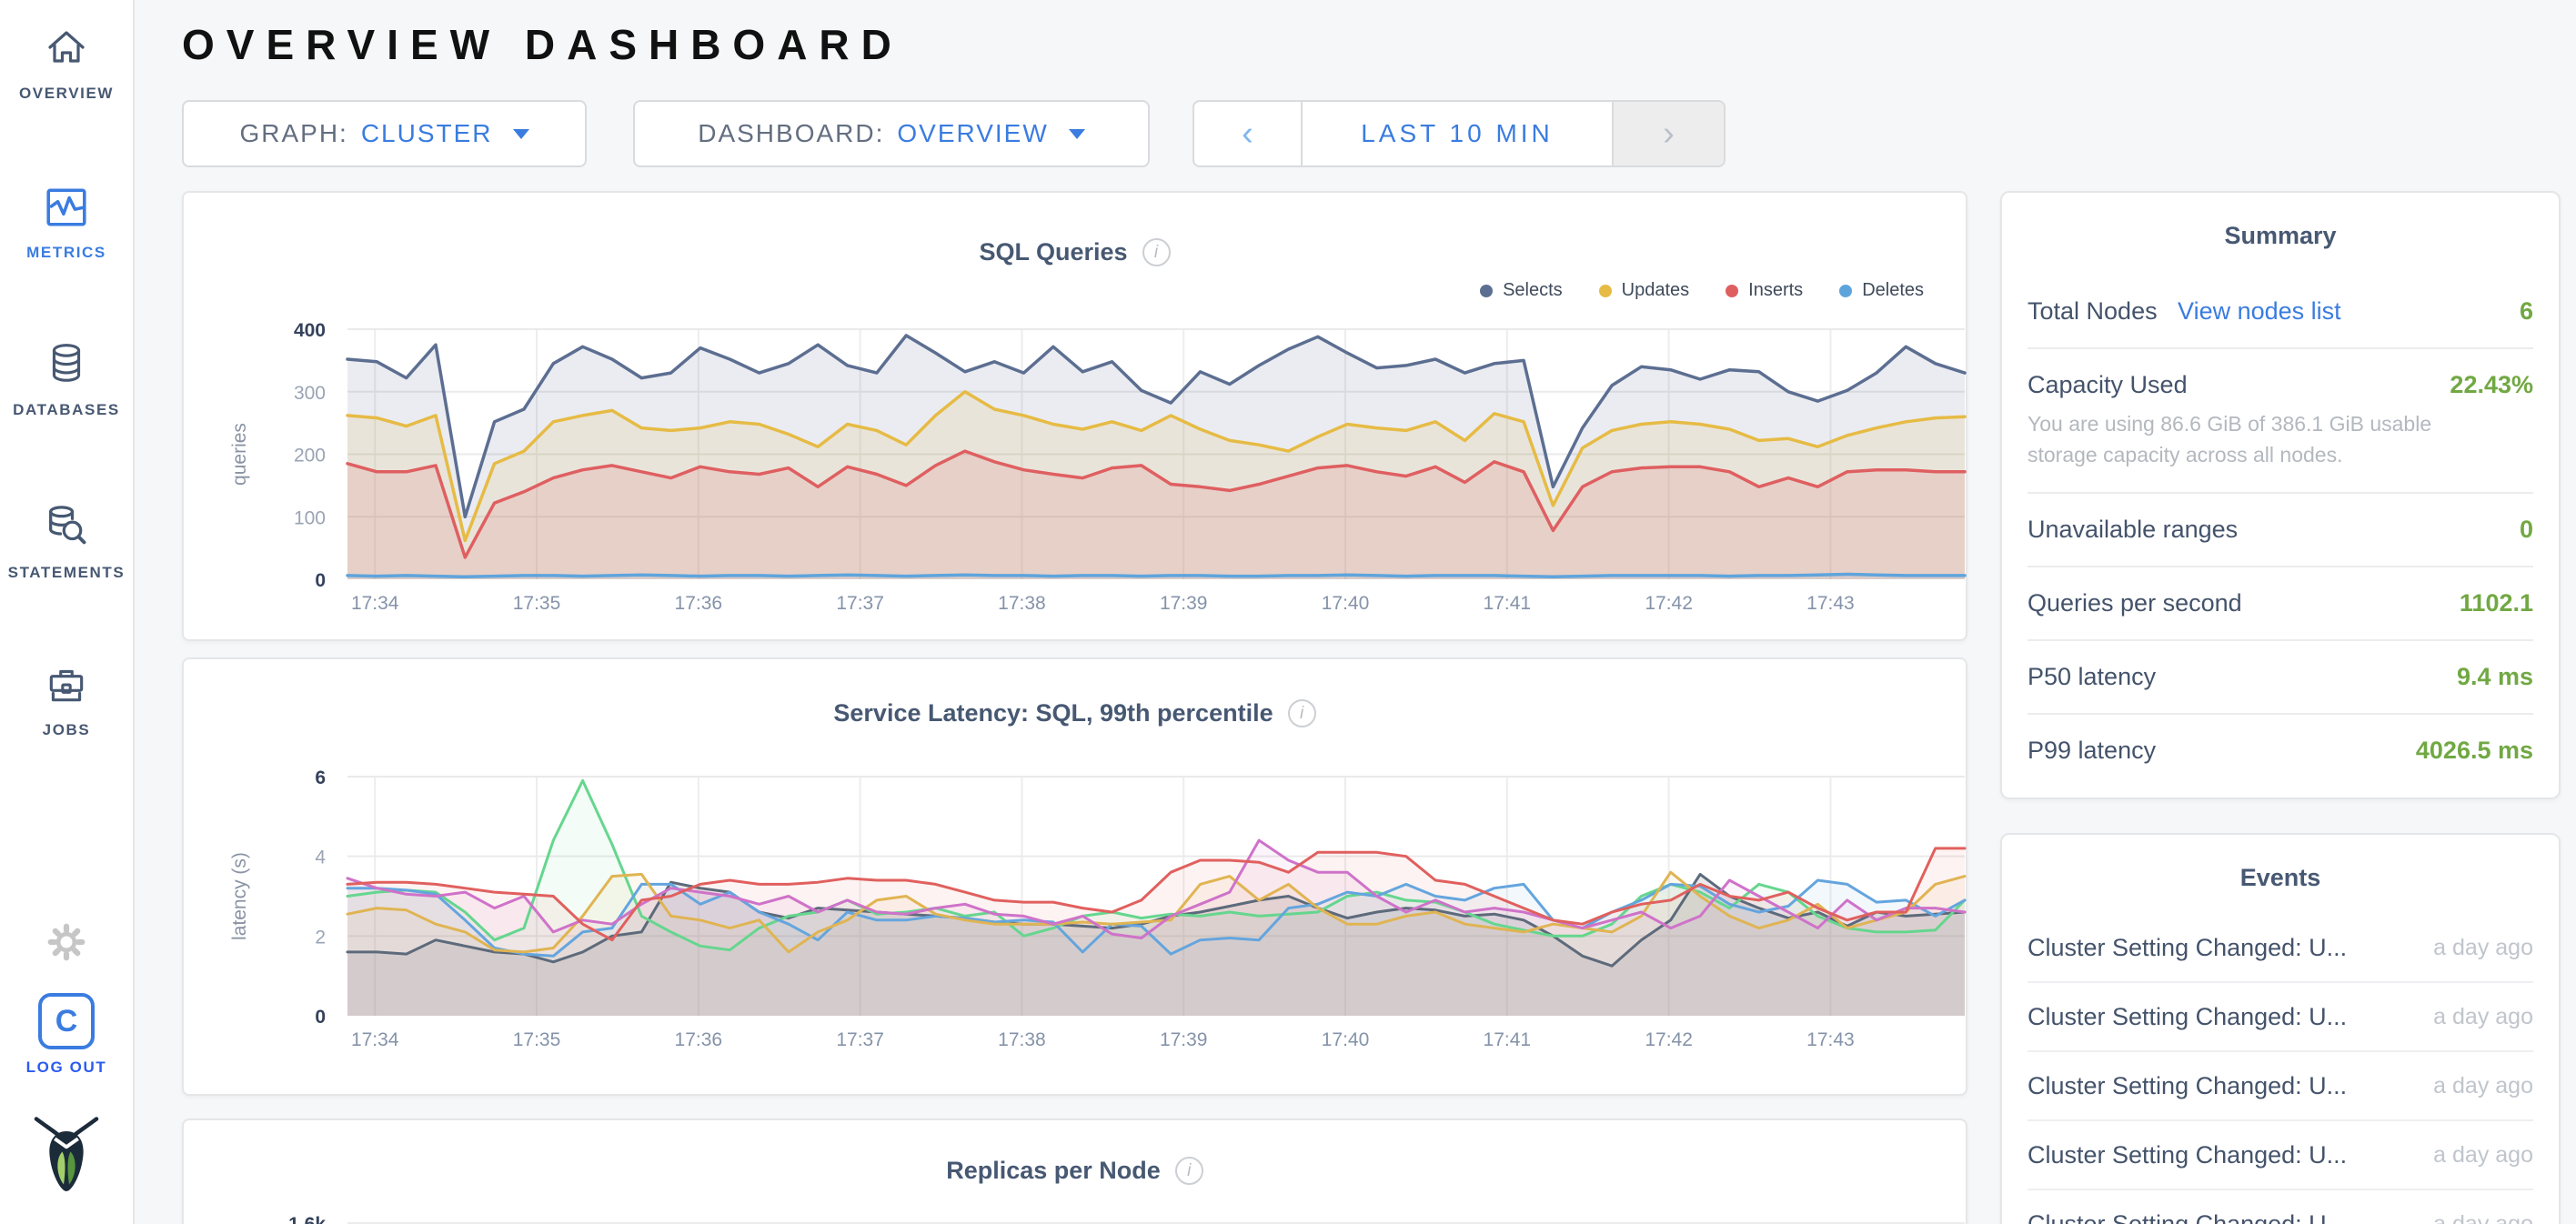  I want to click on dashboard-dropdown: DASHBOARD: OVERVIEW, so click(891, 133).